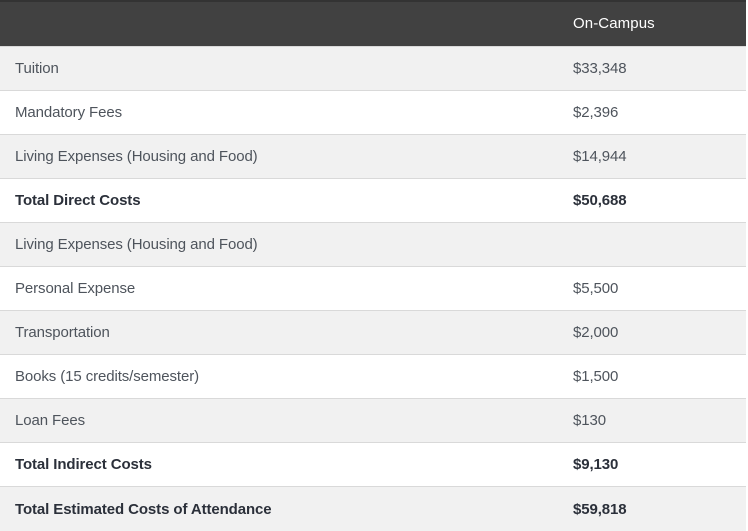 This screenshot has height=531, width=748. Describe the element at coordinates (596, 465) in the screenshot. I see `cost-value: $9,130` at that location.